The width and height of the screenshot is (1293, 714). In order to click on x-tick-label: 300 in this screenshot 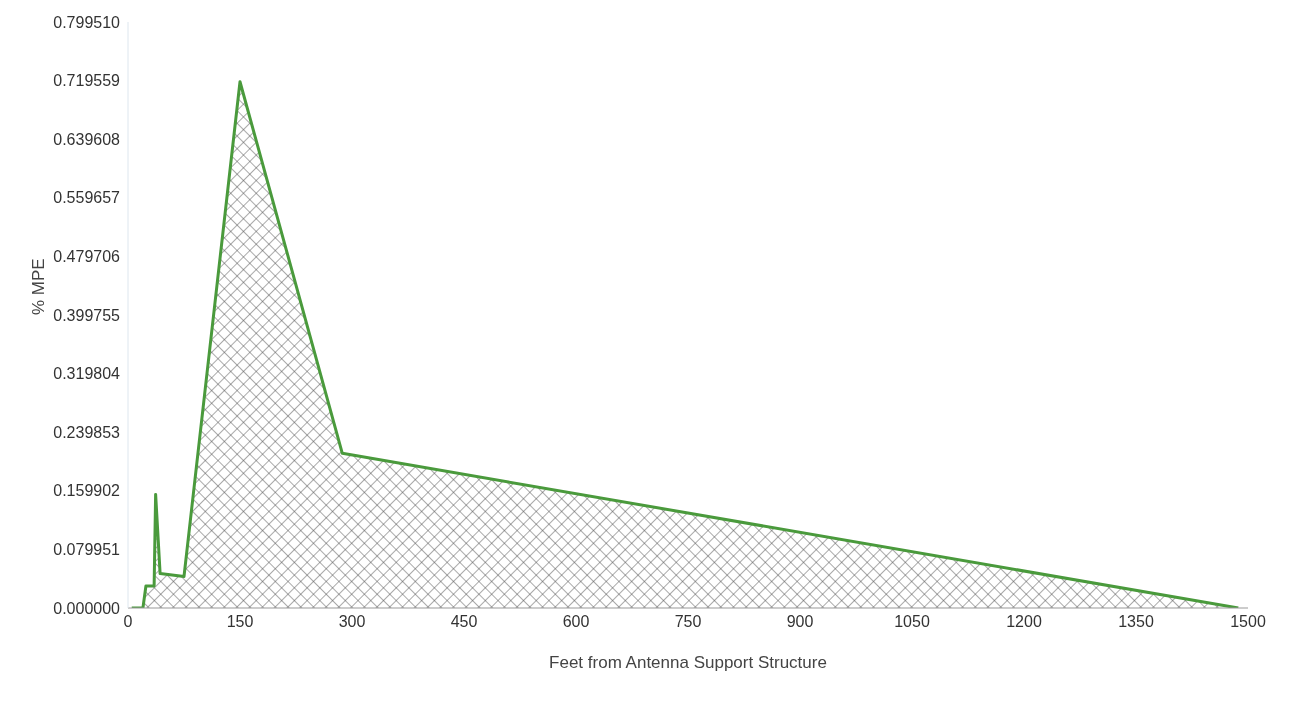, I will do `click(352, 622)`.